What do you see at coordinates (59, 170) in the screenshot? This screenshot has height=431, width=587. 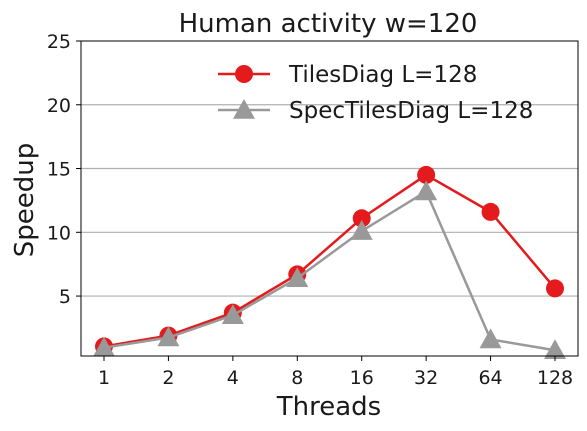 I see `y-tick-label: 15` at bounding box center [59, 170].